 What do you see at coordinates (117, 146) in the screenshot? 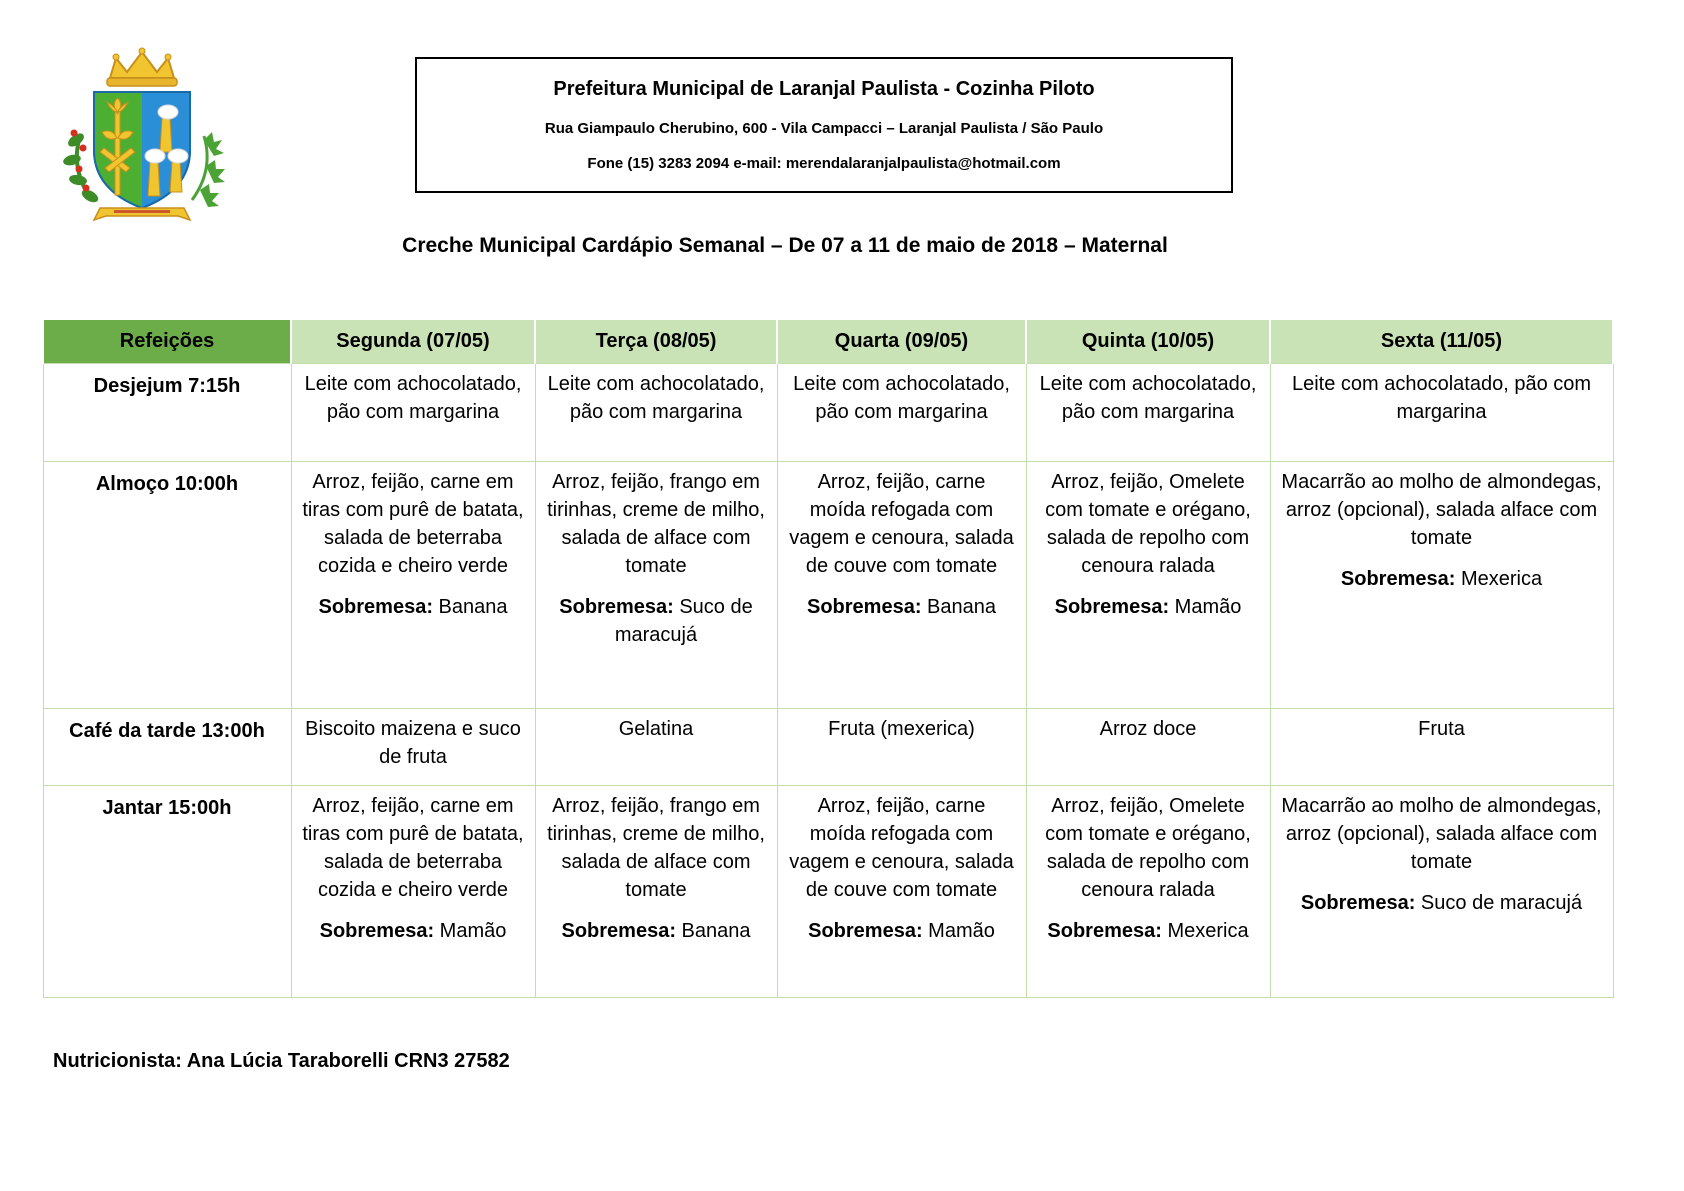
I see `staff-emblem-icon` at bounding box center [117, 146].